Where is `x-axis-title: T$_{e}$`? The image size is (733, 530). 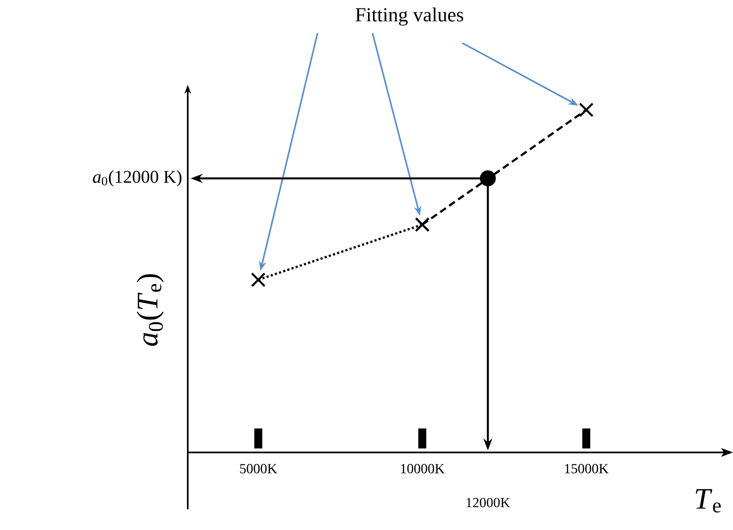
x-axis-title: T$_{e}$ is located at coordinates (708, 500).